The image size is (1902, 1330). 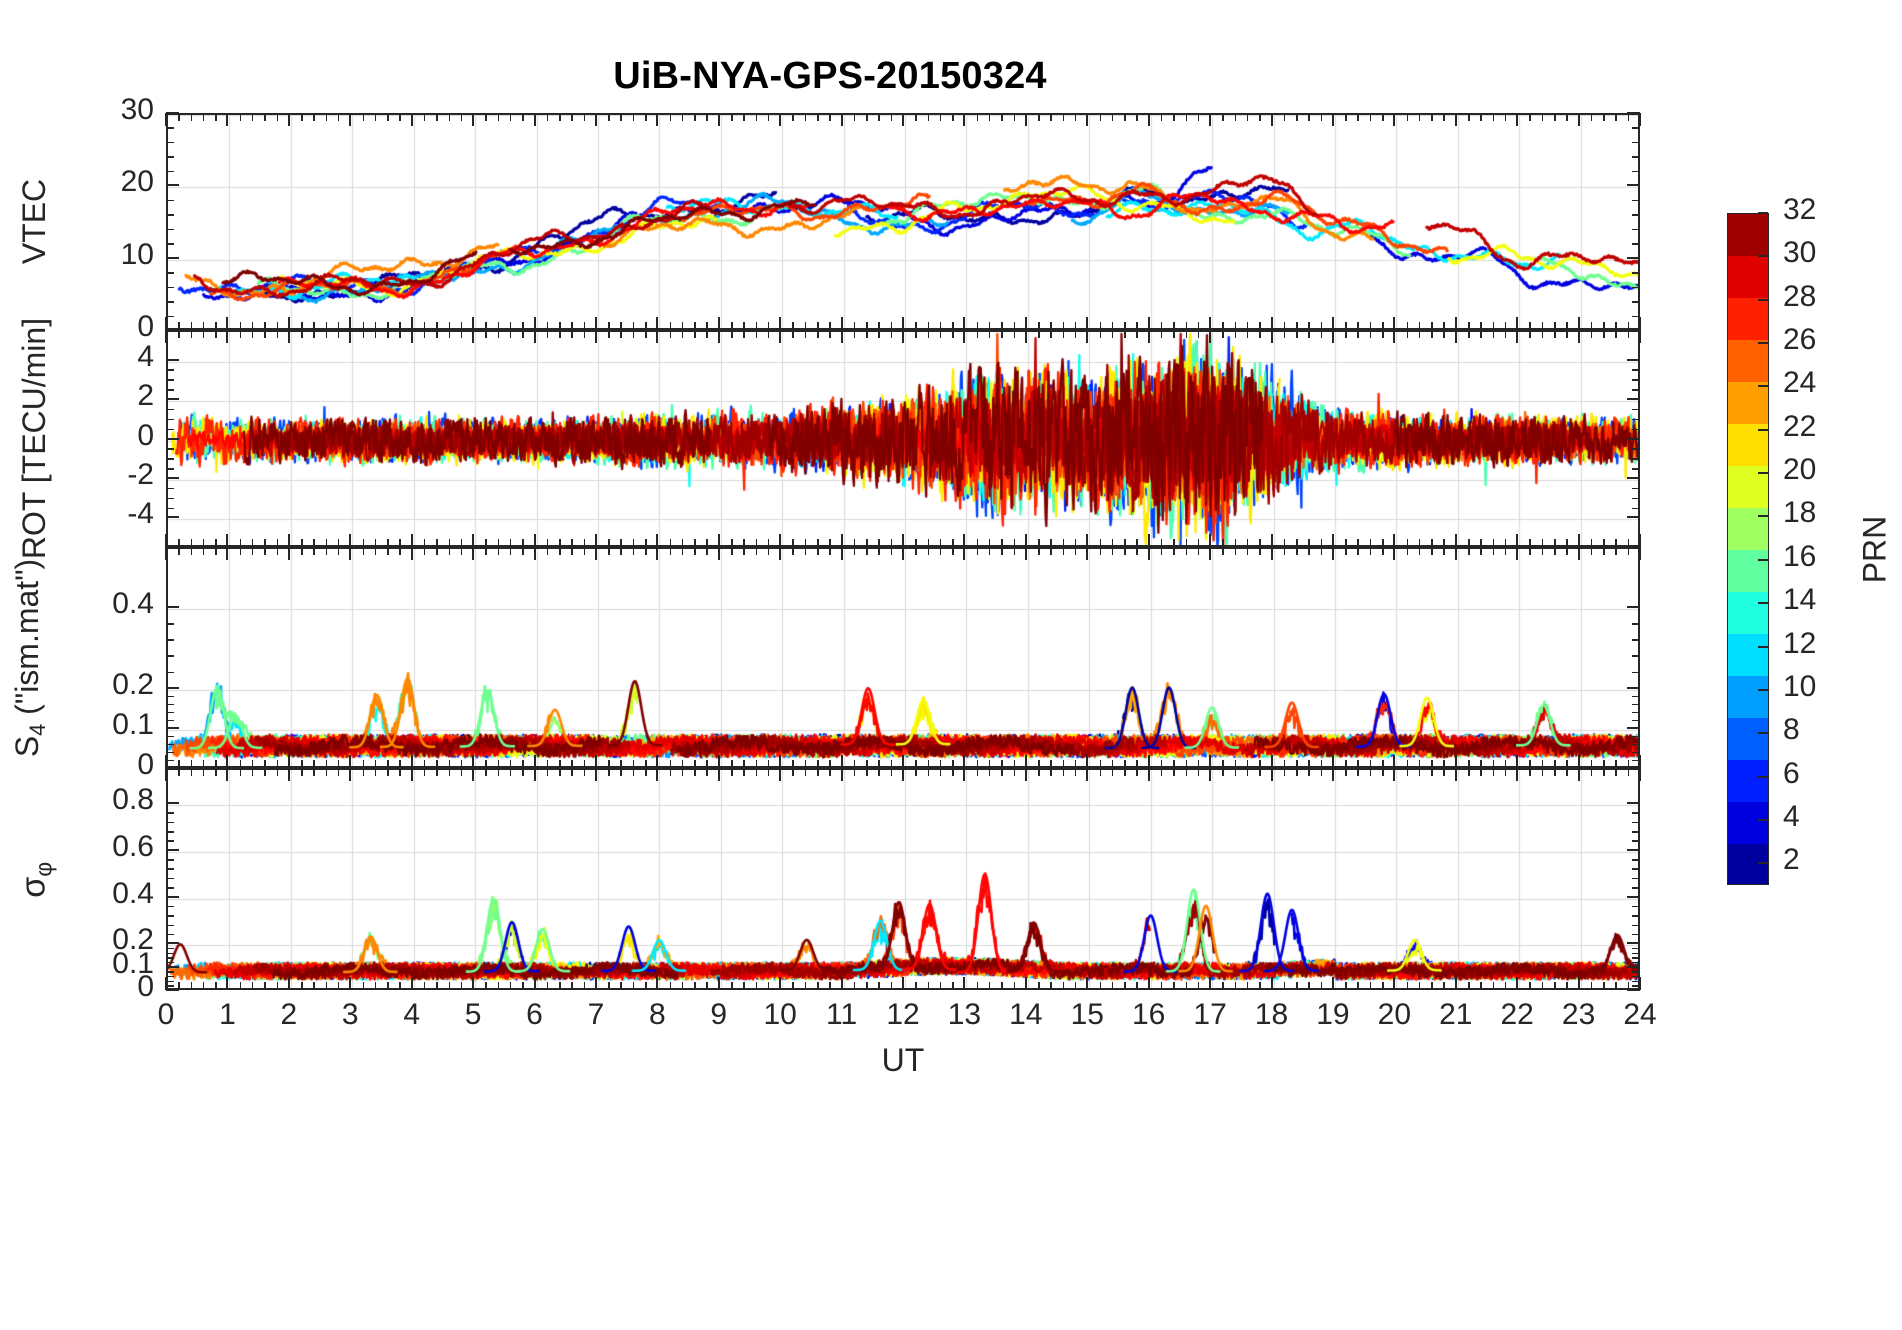 What do you see at coordinates (916, 764) in the screenshot?
I see `xtick-minor-s4` at bounding box center [916, 764].